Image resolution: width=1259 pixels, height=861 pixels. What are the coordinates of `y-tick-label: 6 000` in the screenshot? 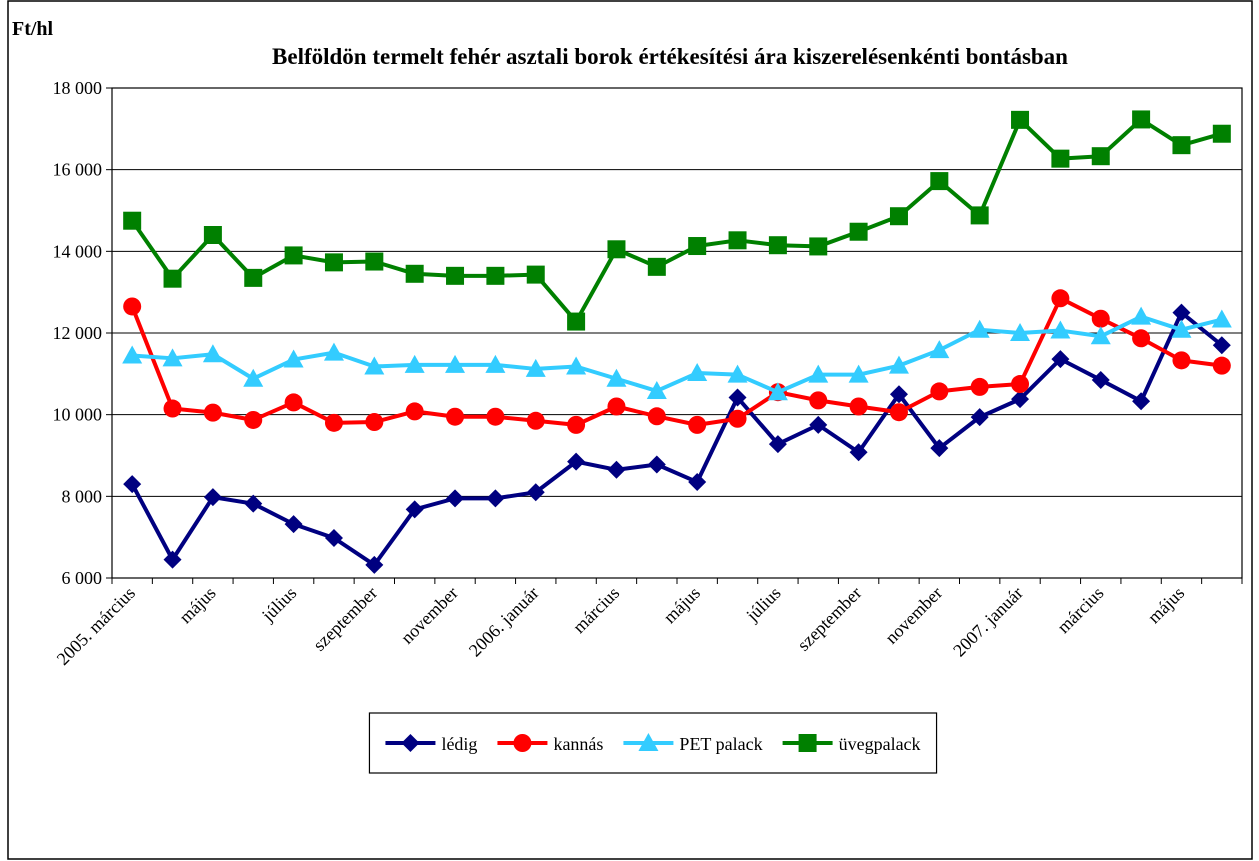 It's located at (82, 578).